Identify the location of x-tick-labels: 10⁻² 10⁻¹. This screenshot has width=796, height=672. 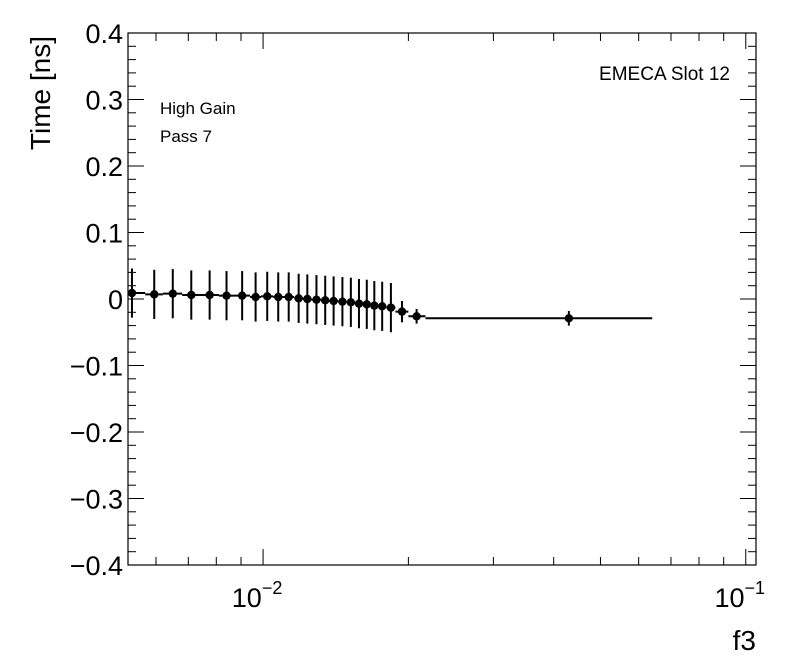
(498, 595).